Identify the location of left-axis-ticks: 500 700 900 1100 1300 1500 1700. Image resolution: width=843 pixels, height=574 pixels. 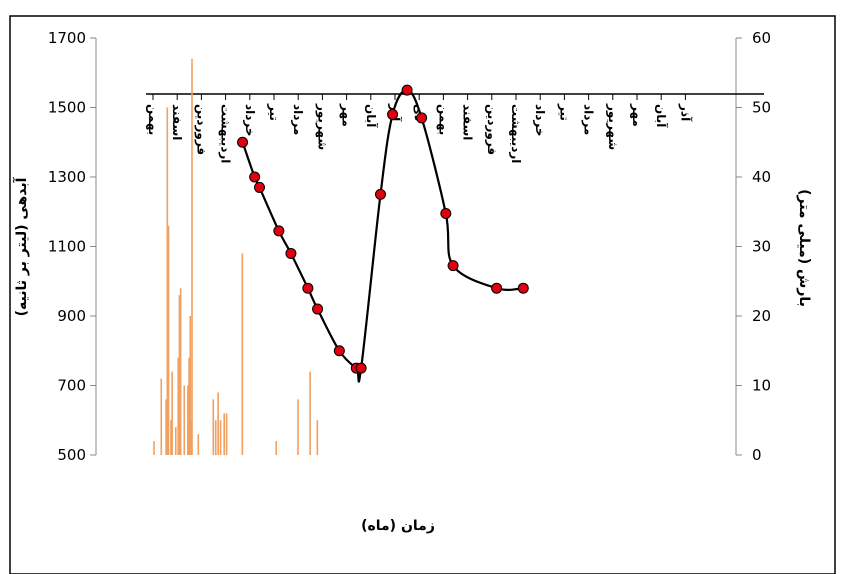
(72, 246).